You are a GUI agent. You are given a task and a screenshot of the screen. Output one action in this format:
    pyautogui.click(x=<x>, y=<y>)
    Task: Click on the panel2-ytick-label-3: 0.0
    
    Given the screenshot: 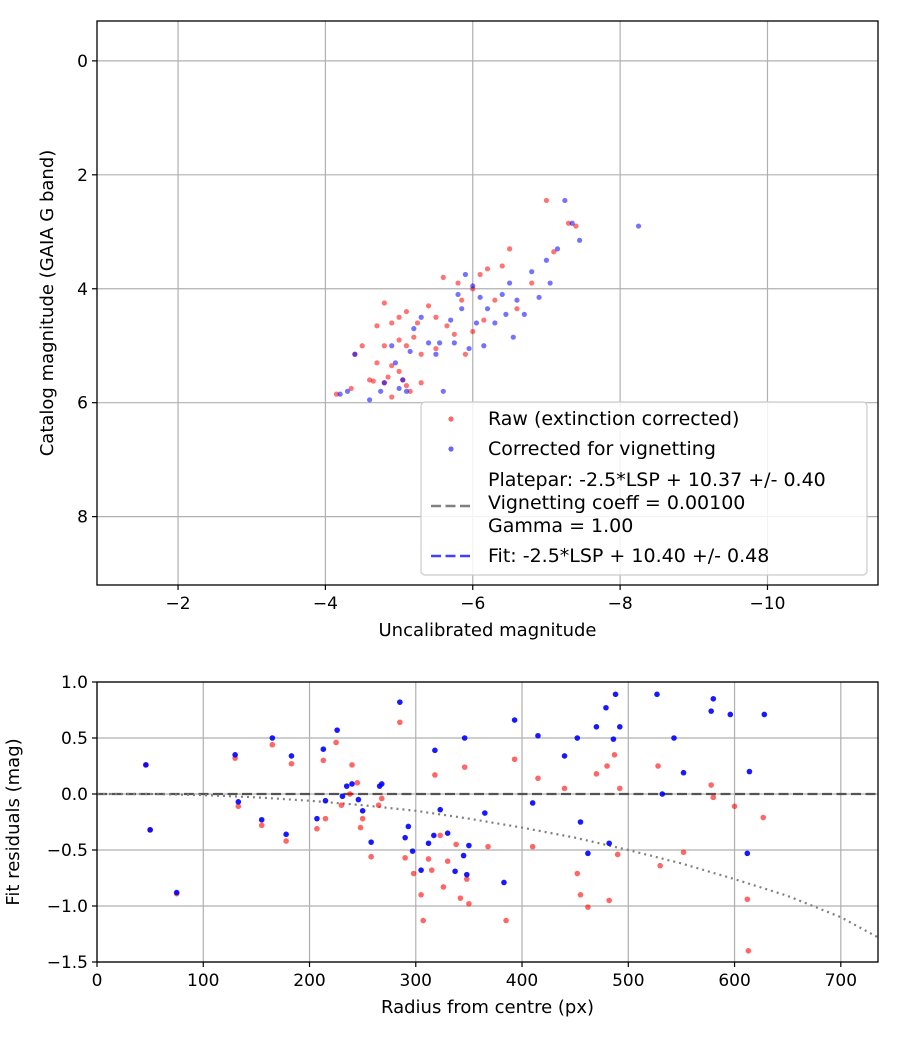 What is the action you would take?
    pyautogui.click(x=74, y=795)
    